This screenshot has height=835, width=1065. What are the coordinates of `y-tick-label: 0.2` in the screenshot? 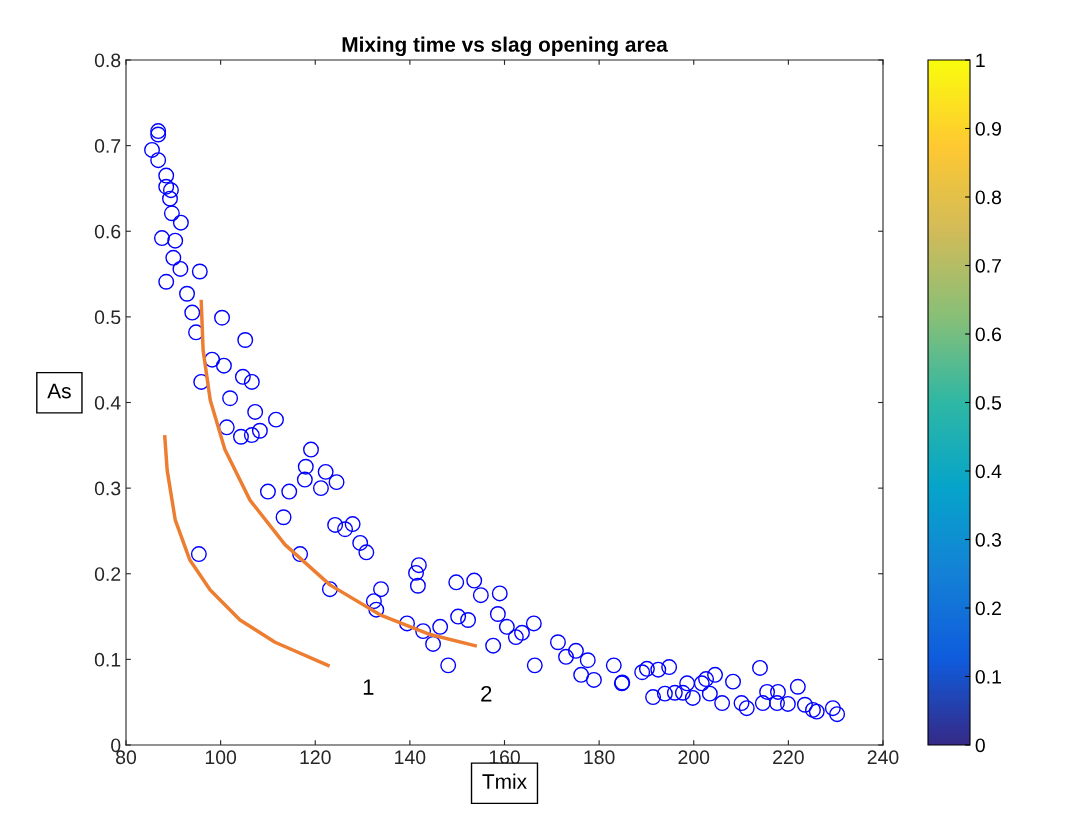 It's located at (107, 574).